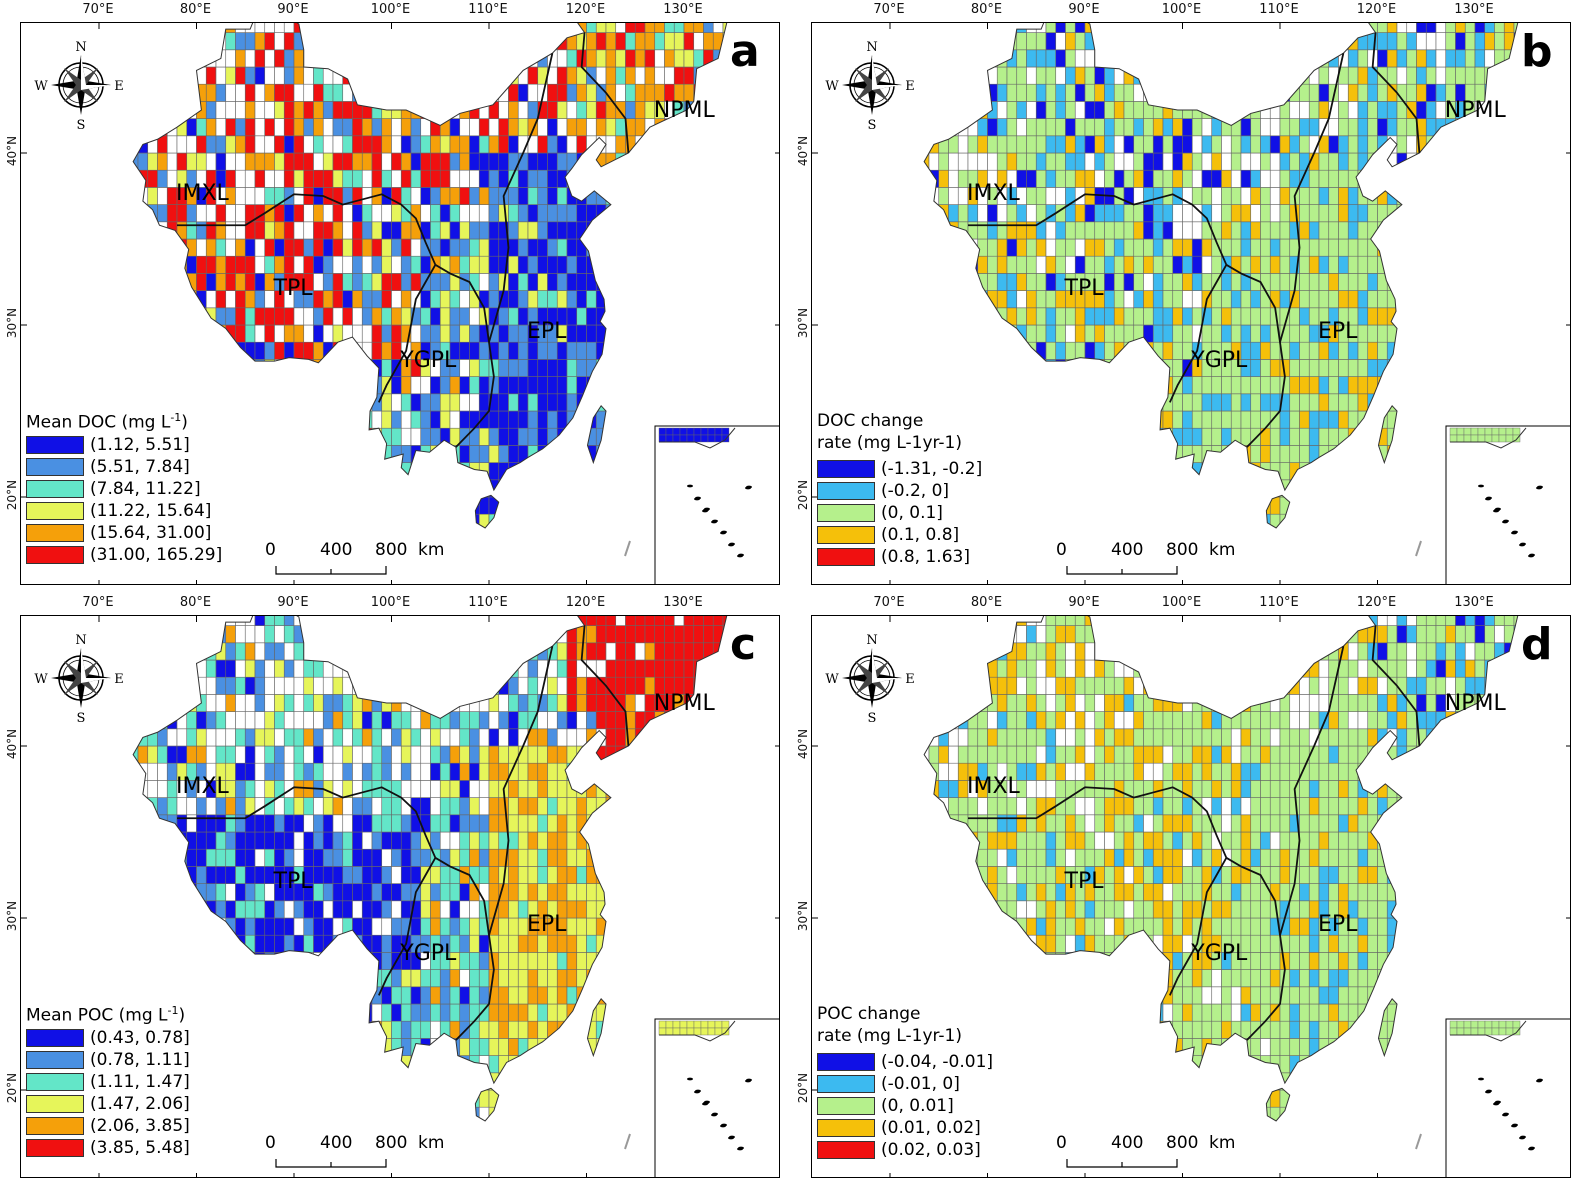 The height and width of the screenshot is (1186, 1582). I want to click on legend-label: (0.01, 0.02], so click(931, 1128).